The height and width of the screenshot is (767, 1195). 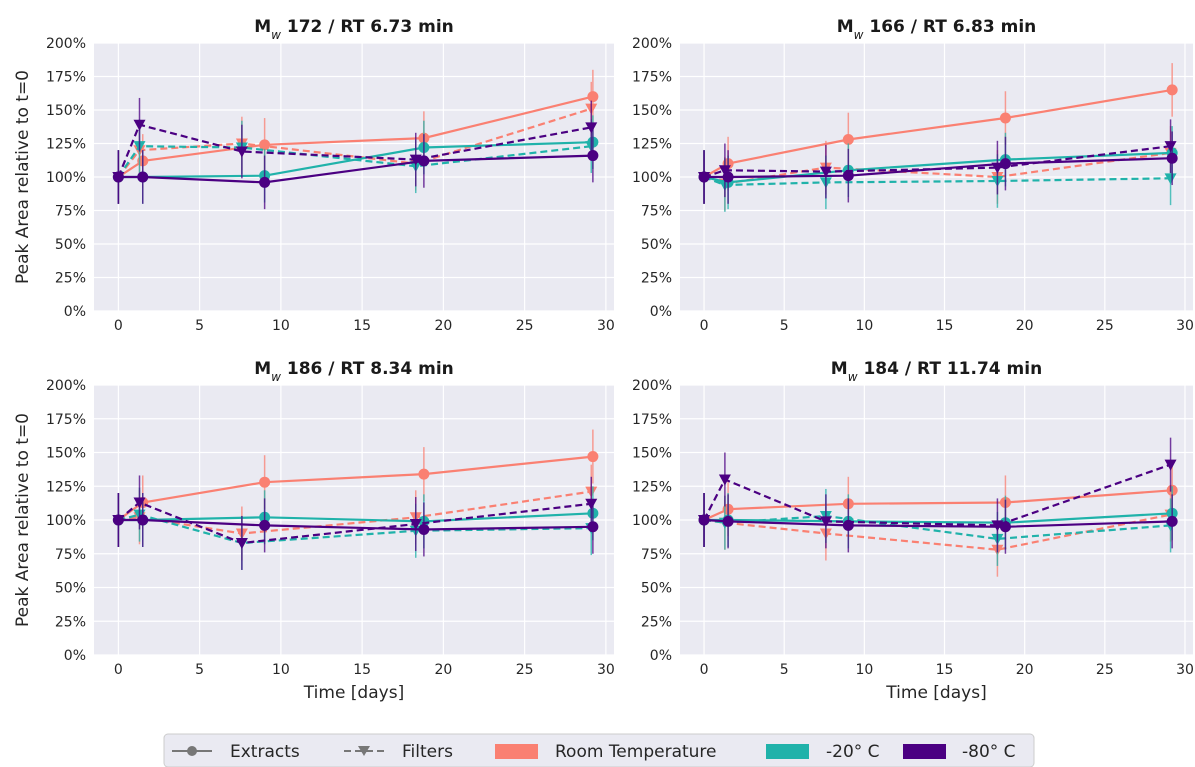 What do you see at coordinates (192, 751) in the screenshot?
I see `legend-extracts-marker` at bounding box center [192, 751].